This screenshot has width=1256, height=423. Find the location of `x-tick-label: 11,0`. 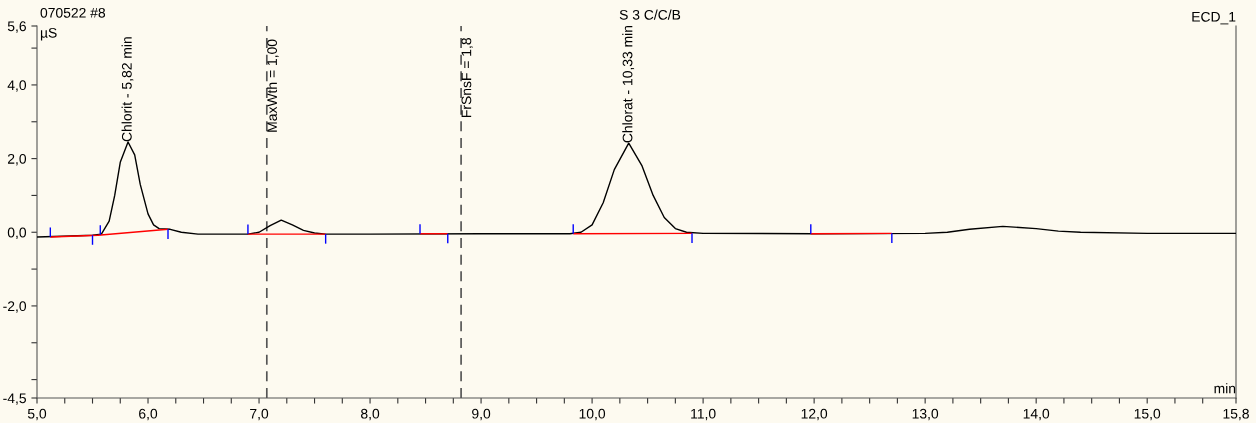

x-tick-label: 11,0 is located at coordinates (703, 414).